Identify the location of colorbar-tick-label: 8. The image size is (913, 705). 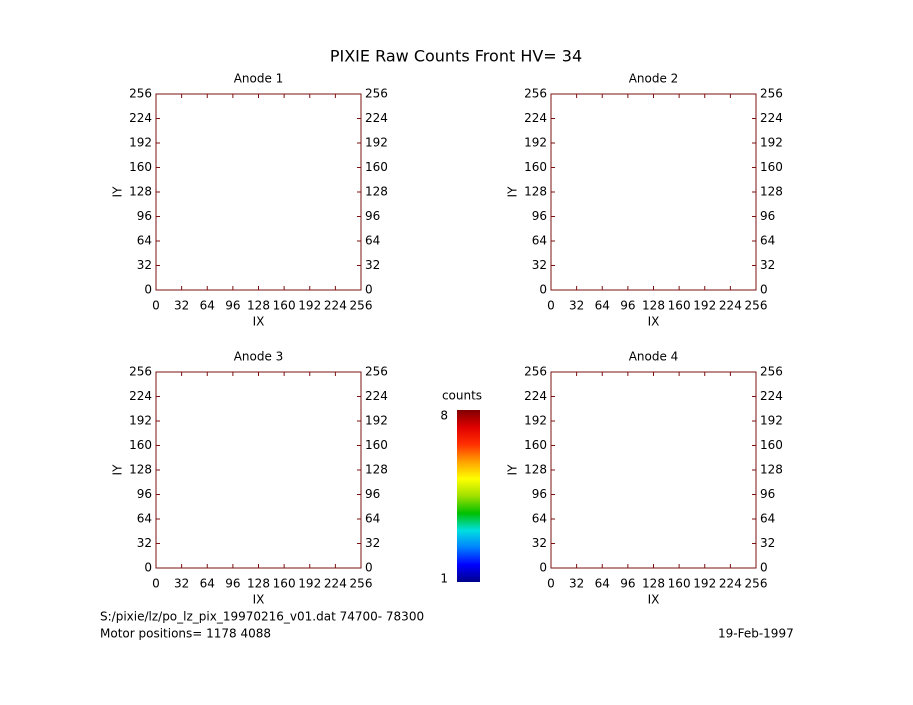
(444, 416).